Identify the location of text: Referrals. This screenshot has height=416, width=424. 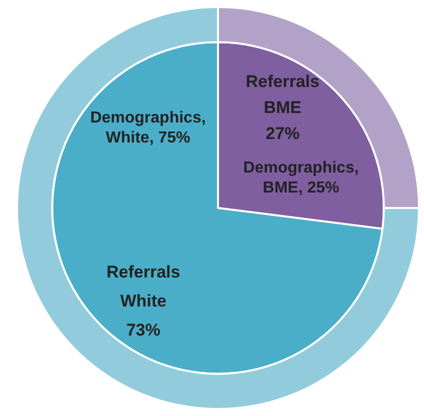
(143, 272).